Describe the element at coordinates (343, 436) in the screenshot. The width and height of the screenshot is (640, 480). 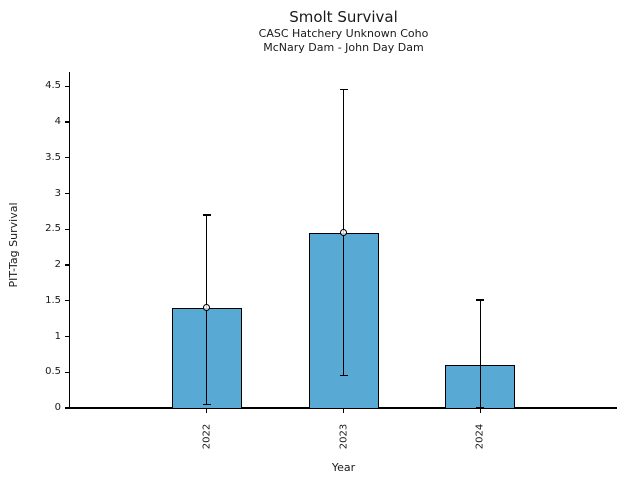
I see `x-tick-label: 2023` at that location.